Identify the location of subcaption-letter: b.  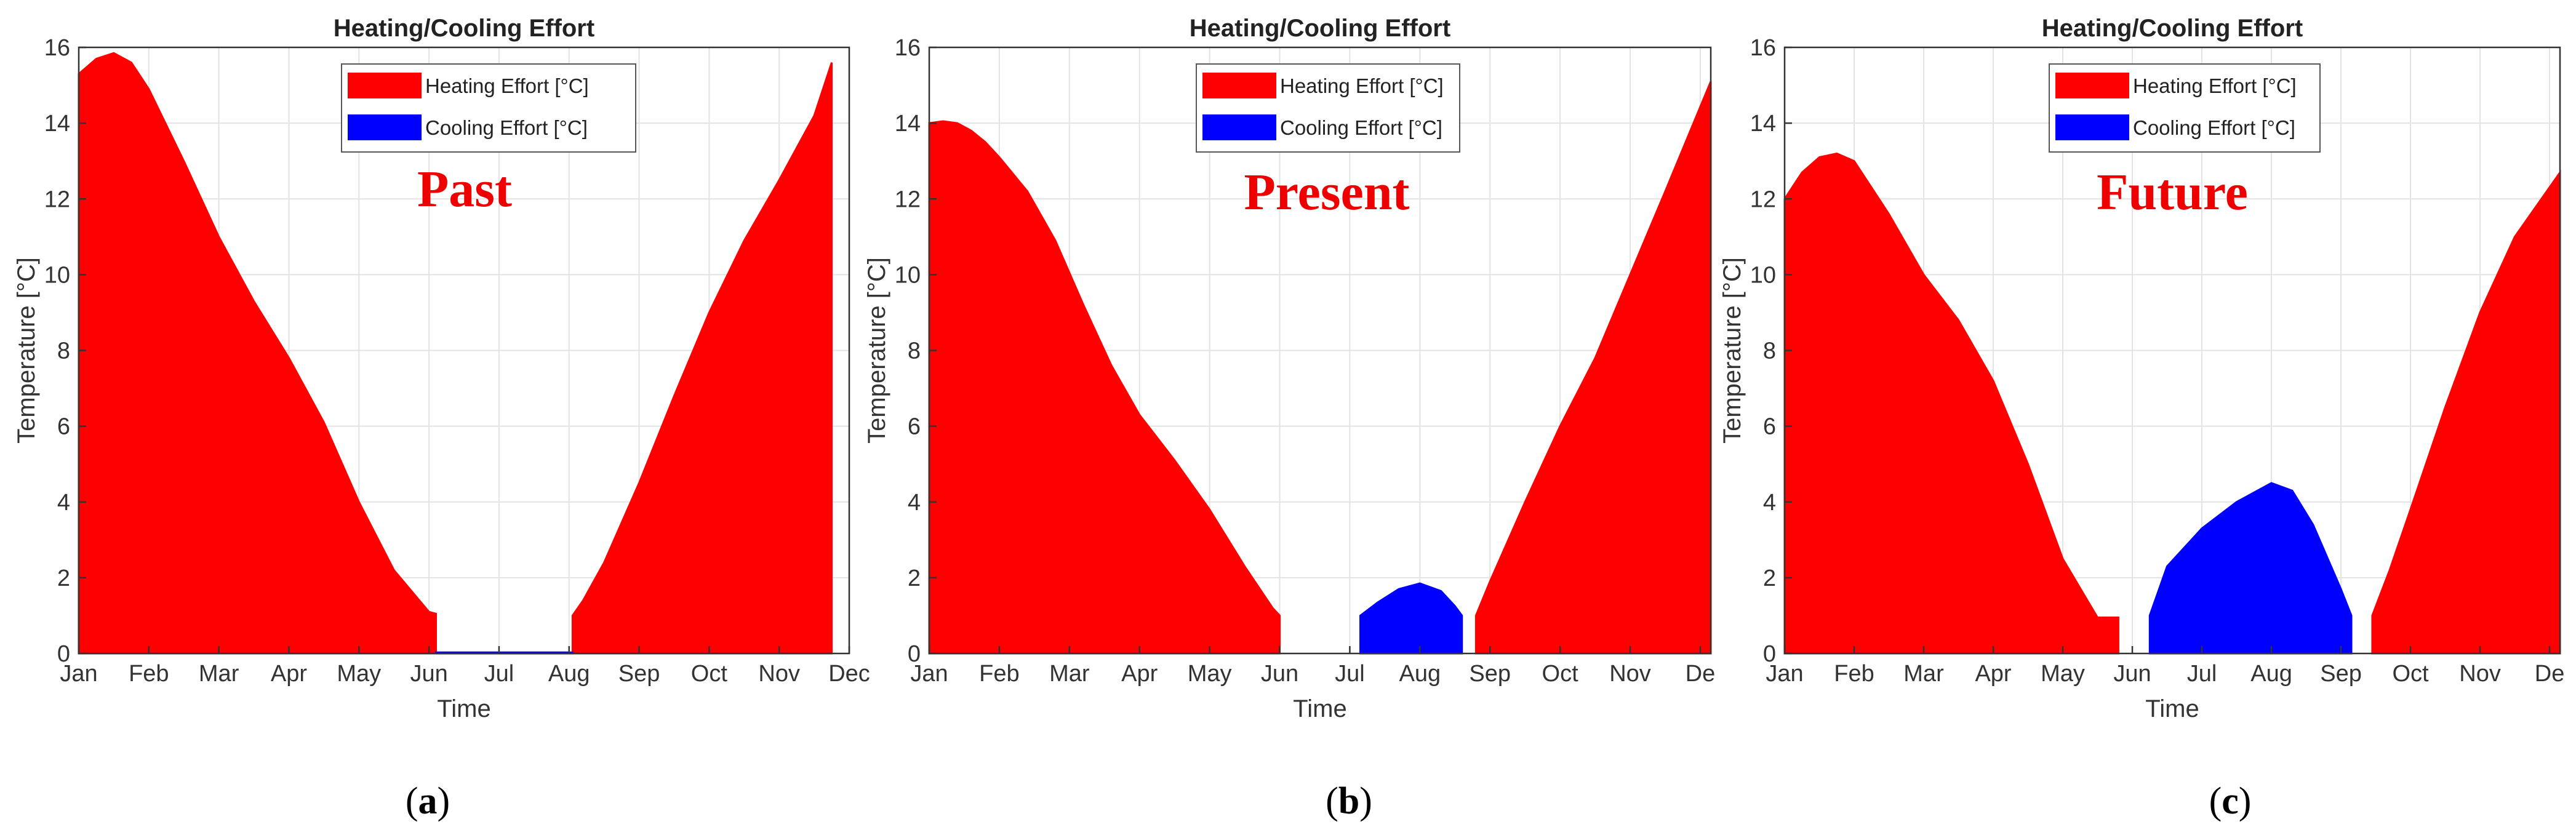
(1348, 801).